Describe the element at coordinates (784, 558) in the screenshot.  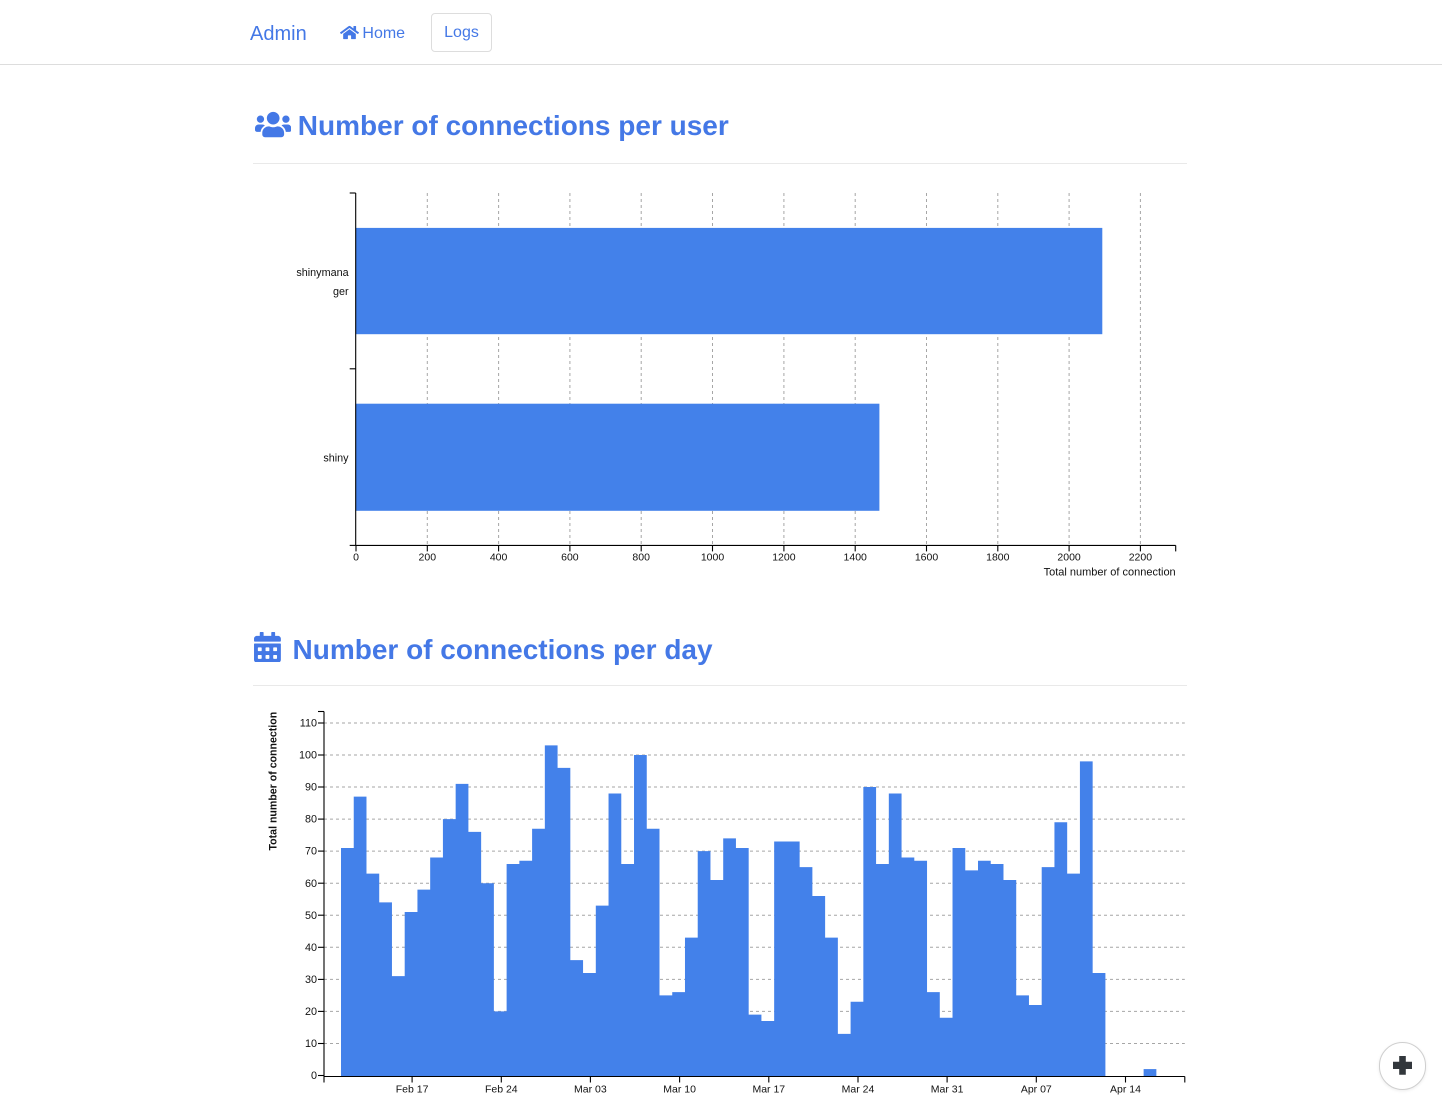
I see `svg-text: 1200` at that location.